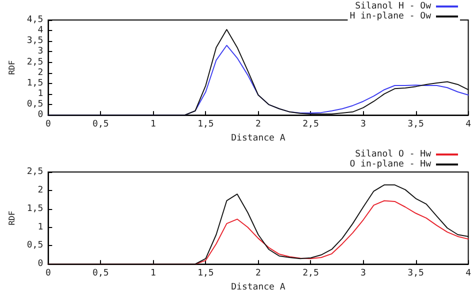  I want to click on legend-label: O in-plane - Hw, so click(391, 165).